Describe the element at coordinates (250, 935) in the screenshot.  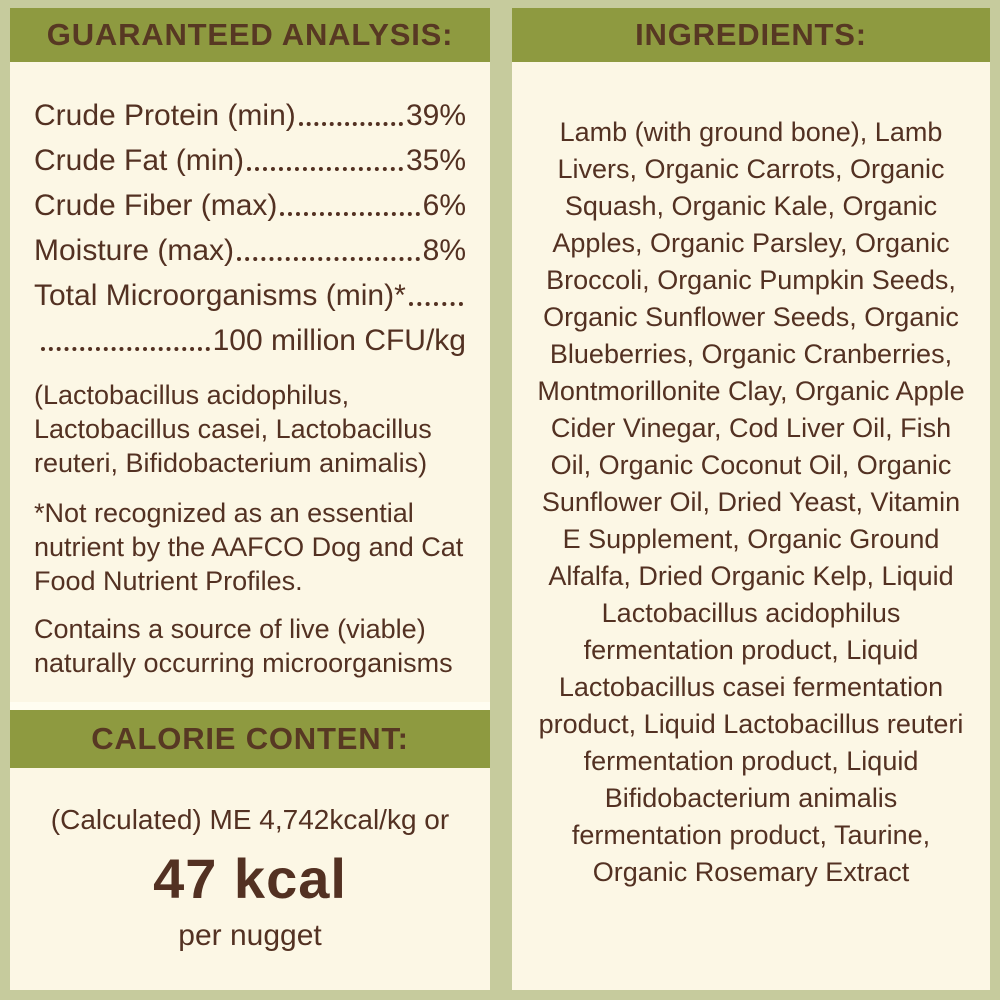
I see `calorie-unit: per nugget` at that location.